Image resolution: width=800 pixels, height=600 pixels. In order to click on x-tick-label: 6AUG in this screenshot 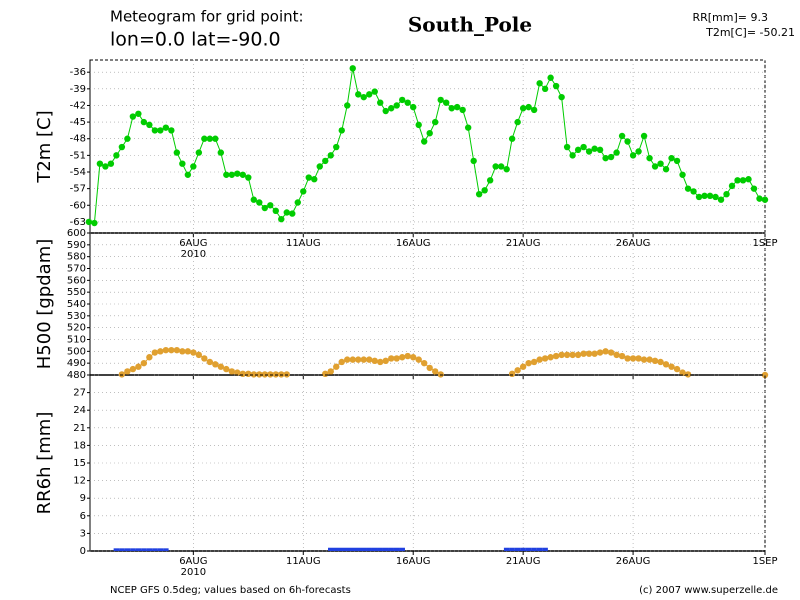, I will do `click(193, 561)`.